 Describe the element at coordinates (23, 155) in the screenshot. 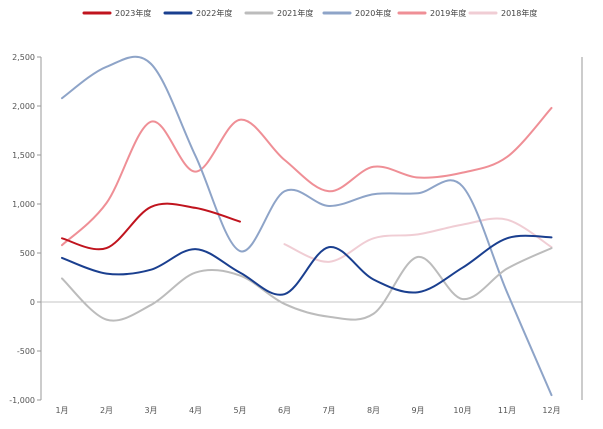

I see `y-tick-label: 1,500` at that location.